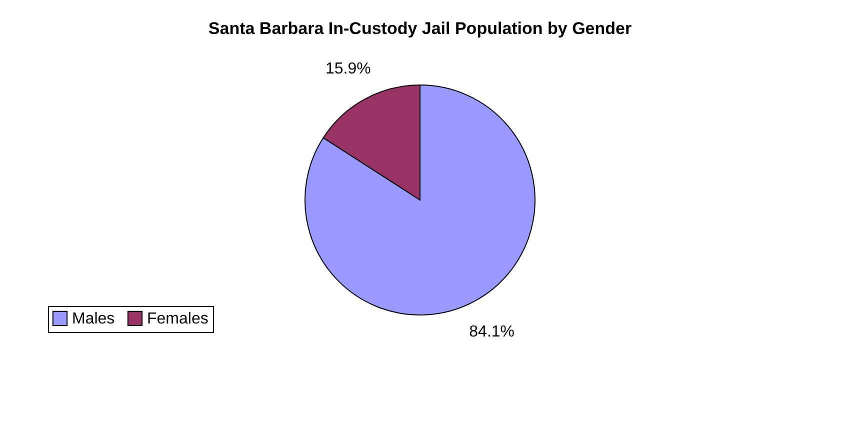 This screenshot has width=864, height=421. I want to click on data-label: 84.1%, so click(492, 332).